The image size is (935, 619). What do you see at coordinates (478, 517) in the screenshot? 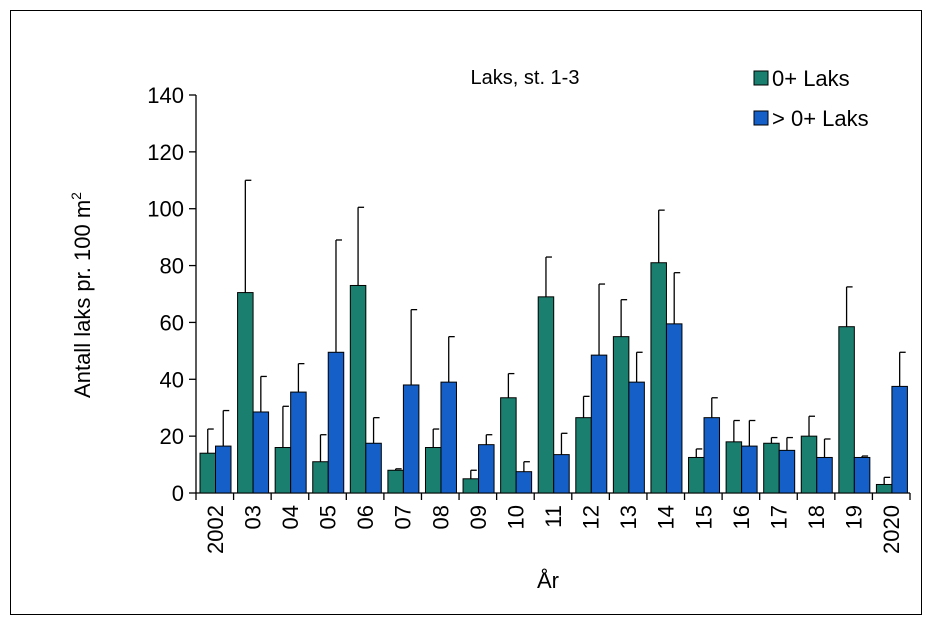
I see `x-tick-label: 09` at bounding box center [478, 517].